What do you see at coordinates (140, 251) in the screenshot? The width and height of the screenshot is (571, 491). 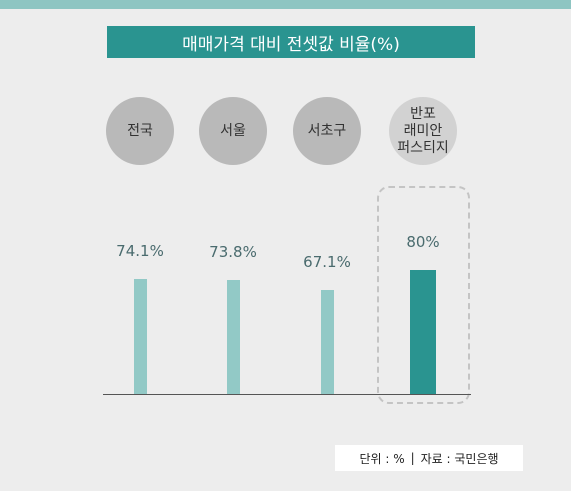 I see `data-label: 74.1%` at bounding box center [140, 251].